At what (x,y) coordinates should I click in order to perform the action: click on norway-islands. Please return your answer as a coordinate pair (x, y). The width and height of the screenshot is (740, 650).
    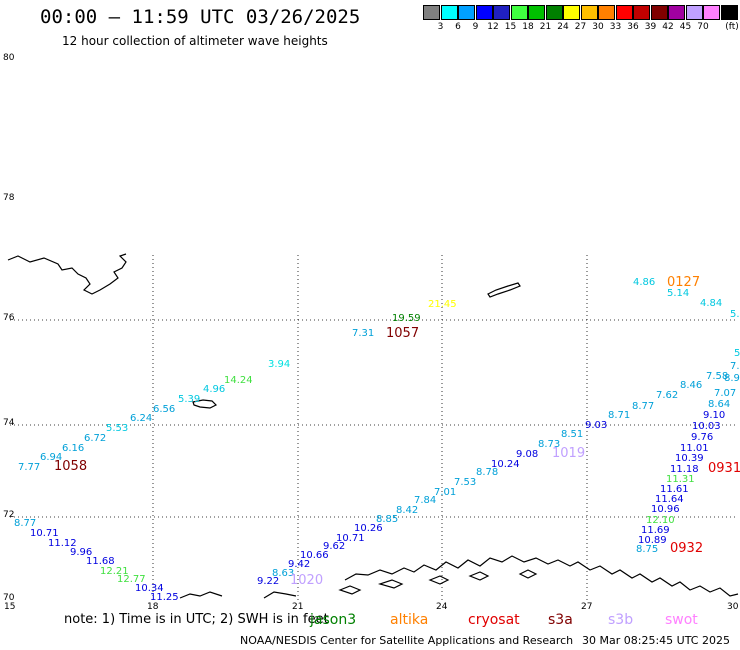
    Looking at the image, I should click on (358, 584).